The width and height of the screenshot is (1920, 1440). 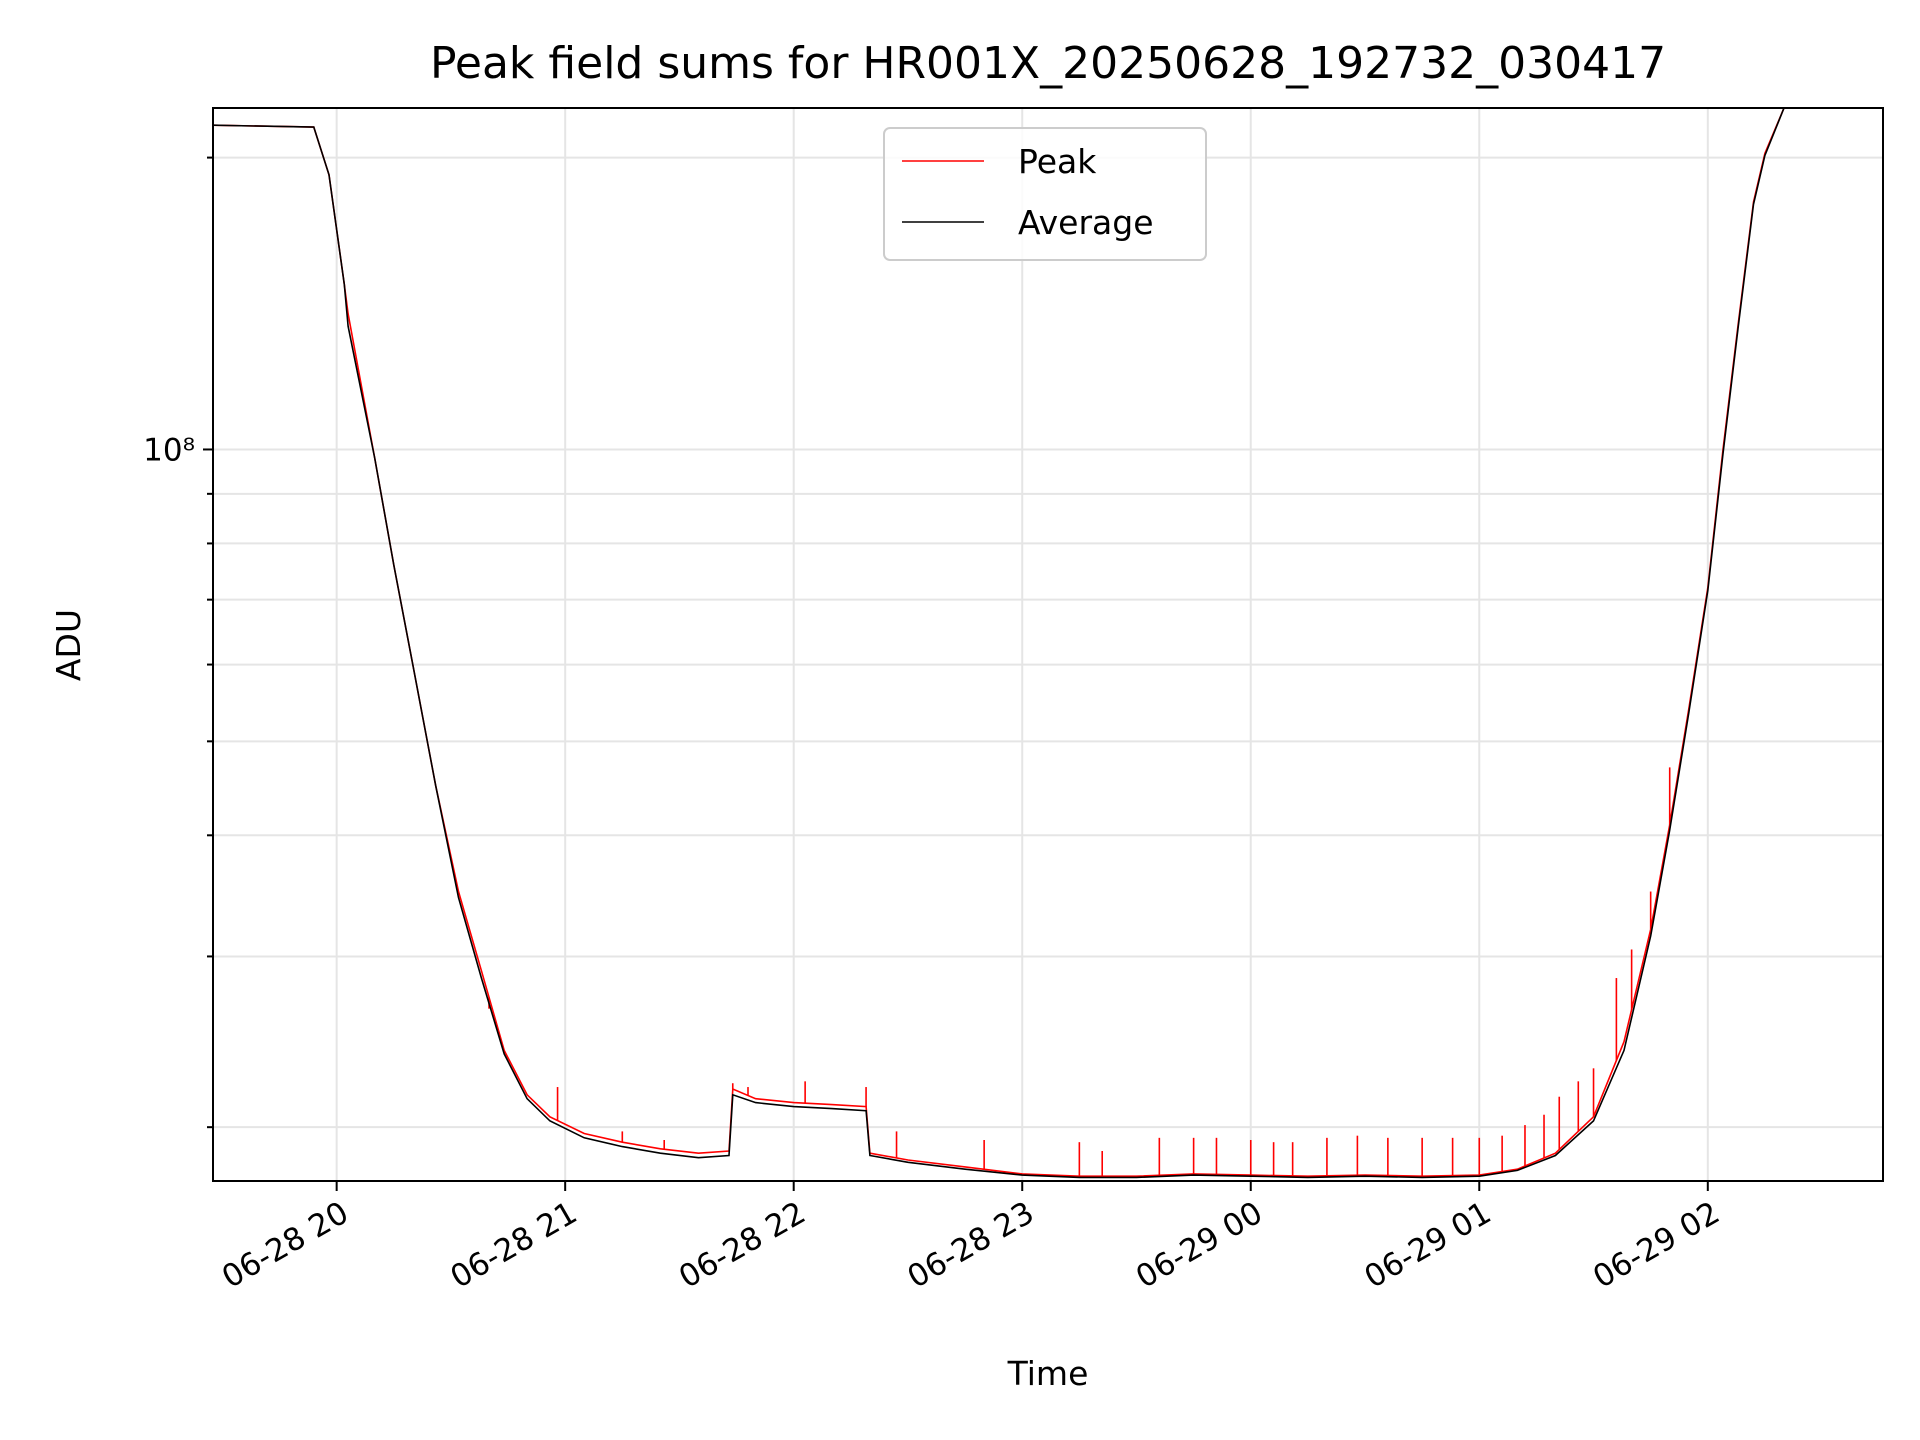 What do you see at coordinates (742, 1245) in the screenshot?
I see `x-tick-label: 06-28 22` at bounding box center [742, 1245].